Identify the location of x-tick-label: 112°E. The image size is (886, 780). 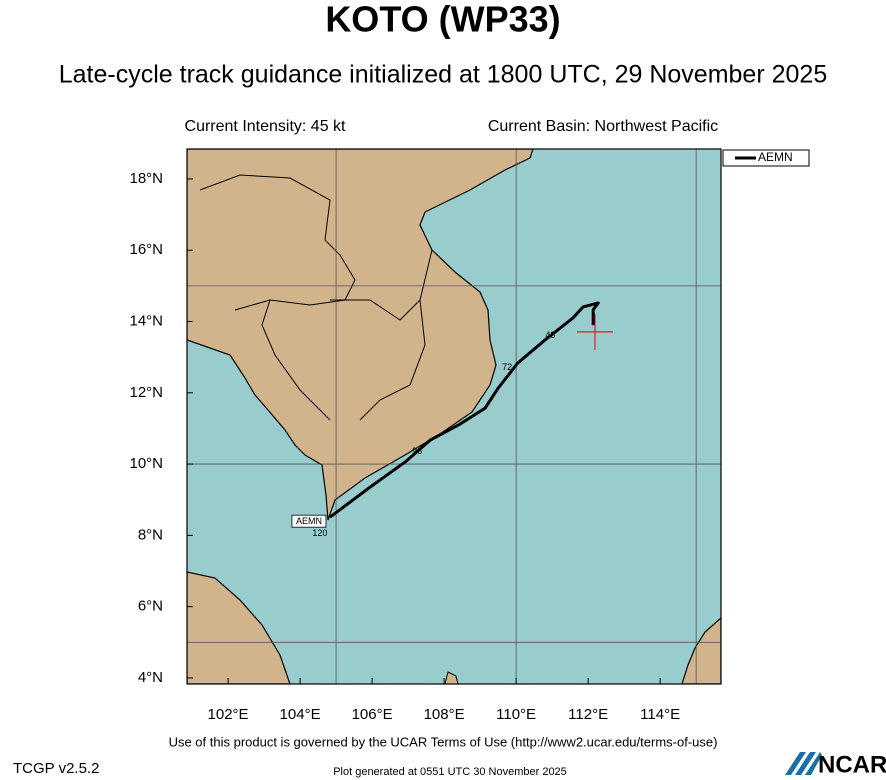
(588, 714).